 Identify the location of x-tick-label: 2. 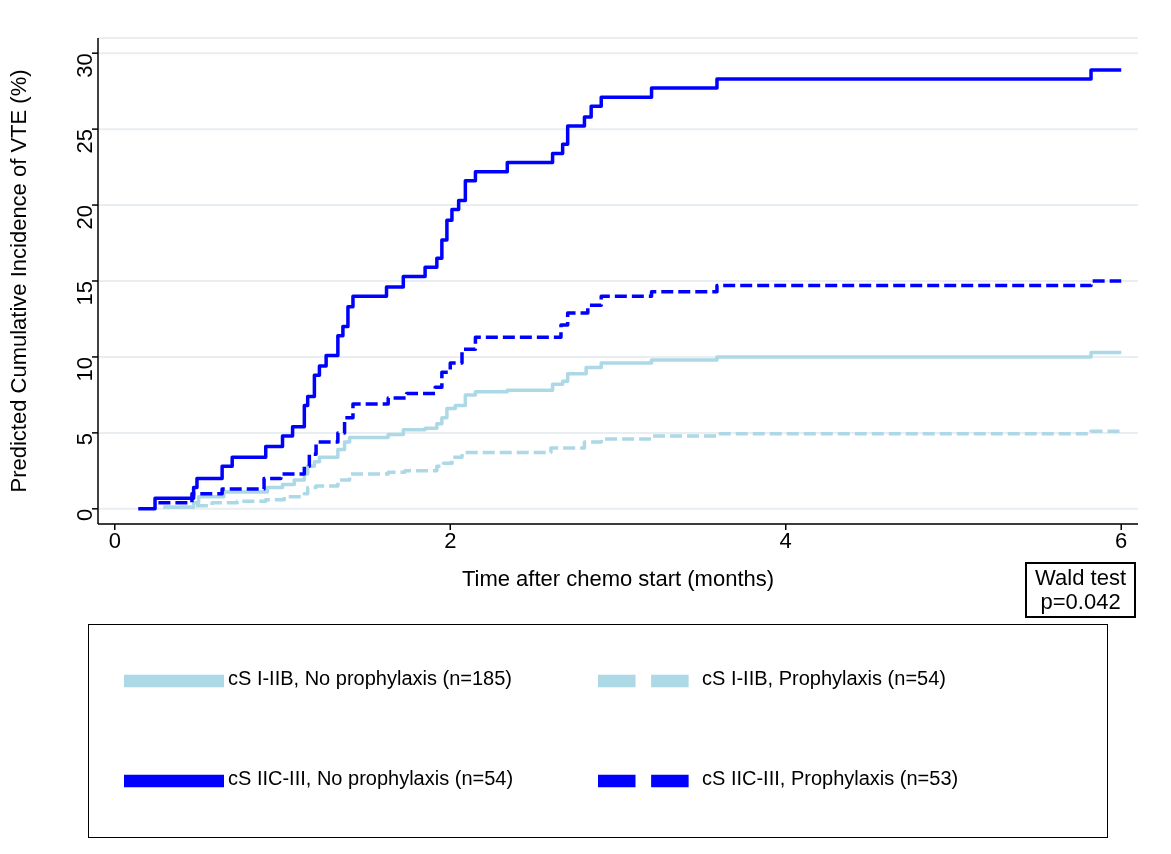
(450, 540).